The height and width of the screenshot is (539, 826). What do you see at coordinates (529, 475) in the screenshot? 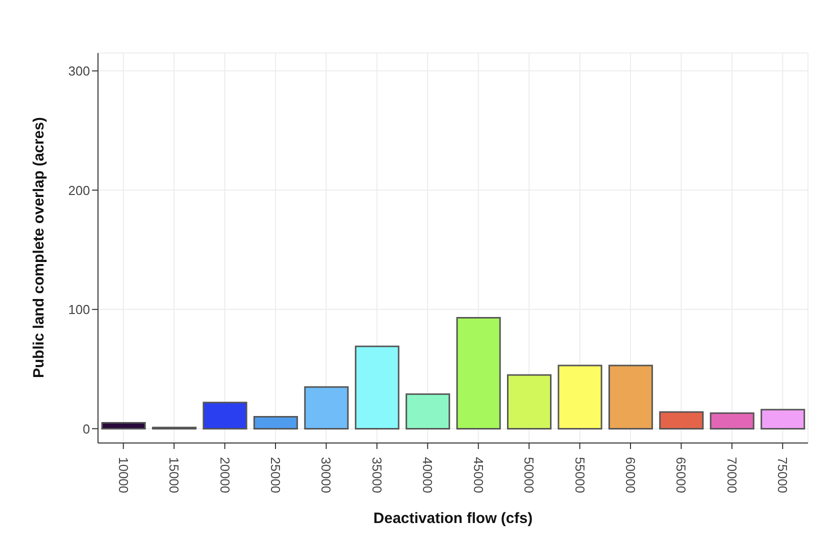
I see `x-tick-label: 50000` at bounding box center [529, 475].